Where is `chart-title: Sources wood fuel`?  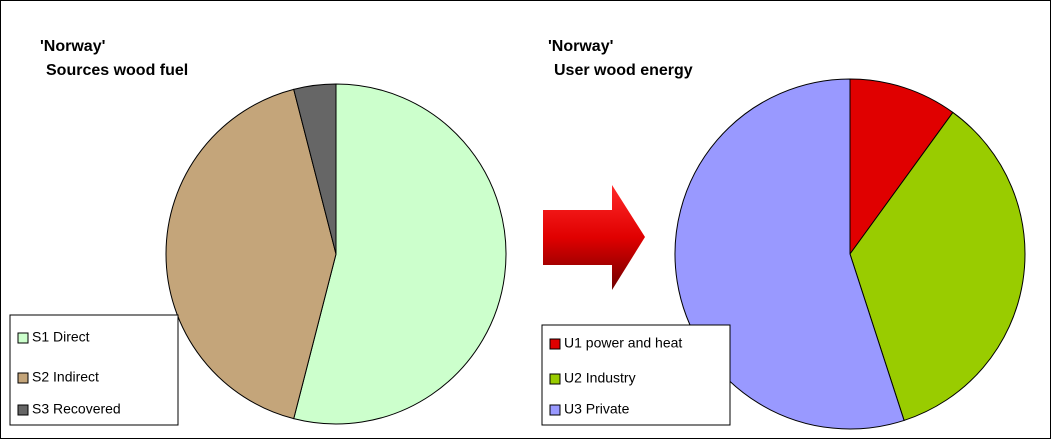 chart-title: Sources wood fuel is located at coordinates (117, 70).